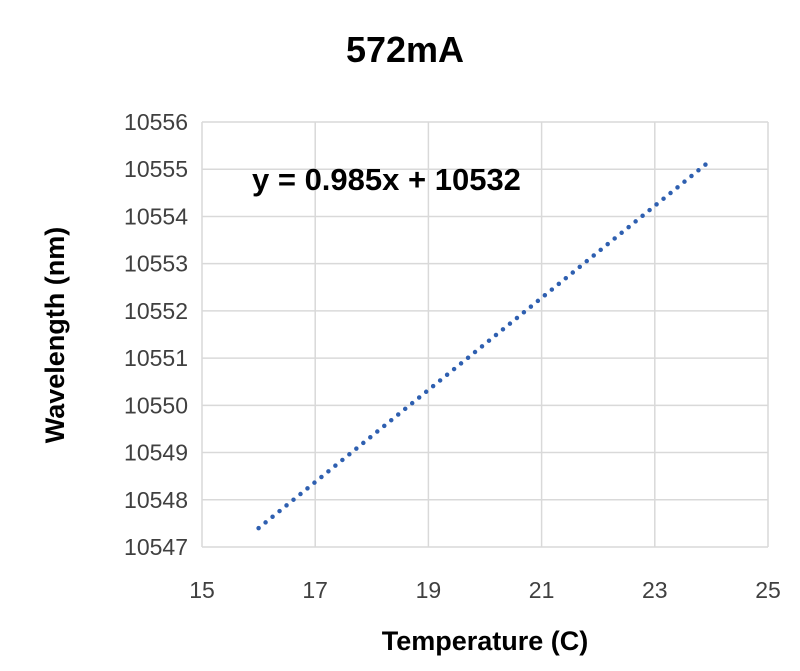 The image size is (800, 671). Describe the element at coordinates (485, 590) in the screenshot. I see `x-tick-labels: 15 17 19 21 23 25` at that location.